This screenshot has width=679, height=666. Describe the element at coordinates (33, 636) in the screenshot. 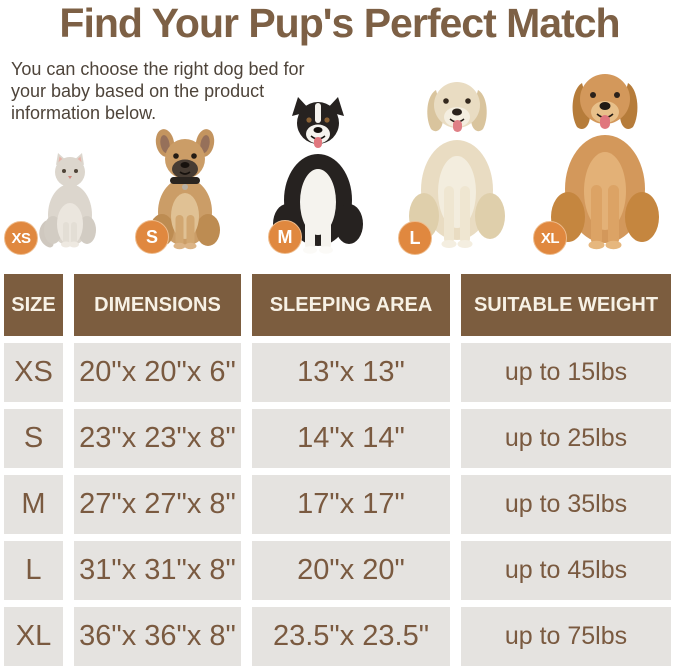

I see `cell-size-xl: XL` at that location.